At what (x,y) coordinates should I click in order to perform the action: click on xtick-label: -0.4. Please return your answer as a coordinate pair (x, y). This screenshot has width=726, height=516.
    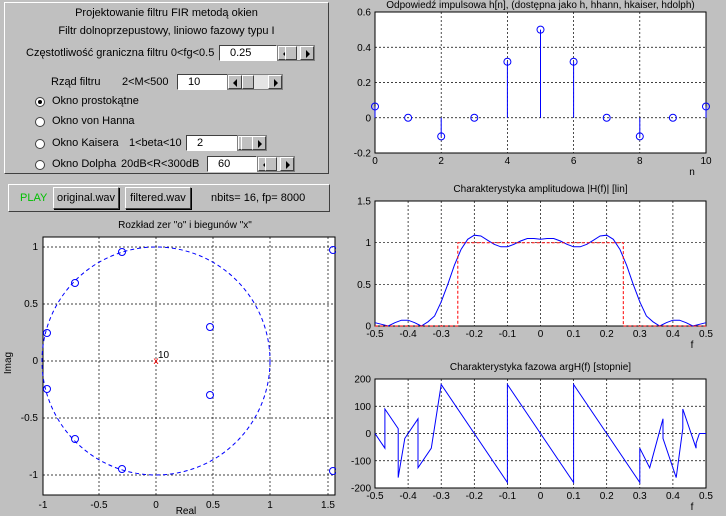
    Looking at the image, I should click on (408, 334).